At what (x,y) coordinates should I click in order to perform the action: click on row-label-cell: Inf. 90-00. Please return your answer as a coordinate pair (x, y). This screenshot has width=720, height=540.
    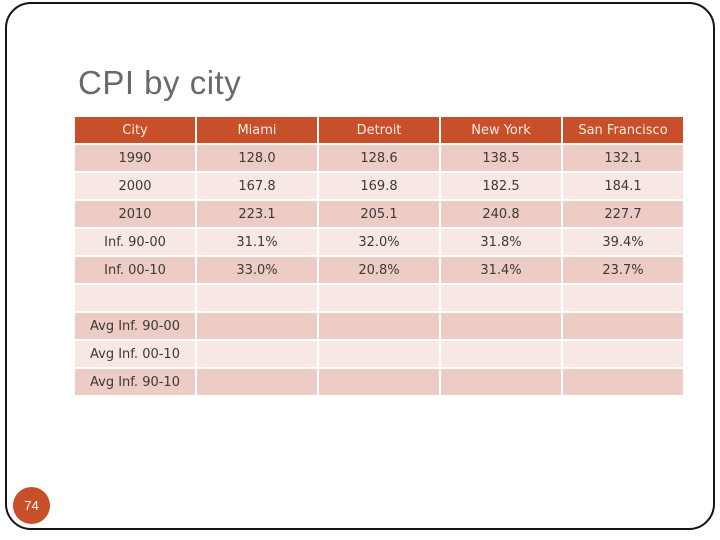
    Looking at the image, I should click on (135, 242).